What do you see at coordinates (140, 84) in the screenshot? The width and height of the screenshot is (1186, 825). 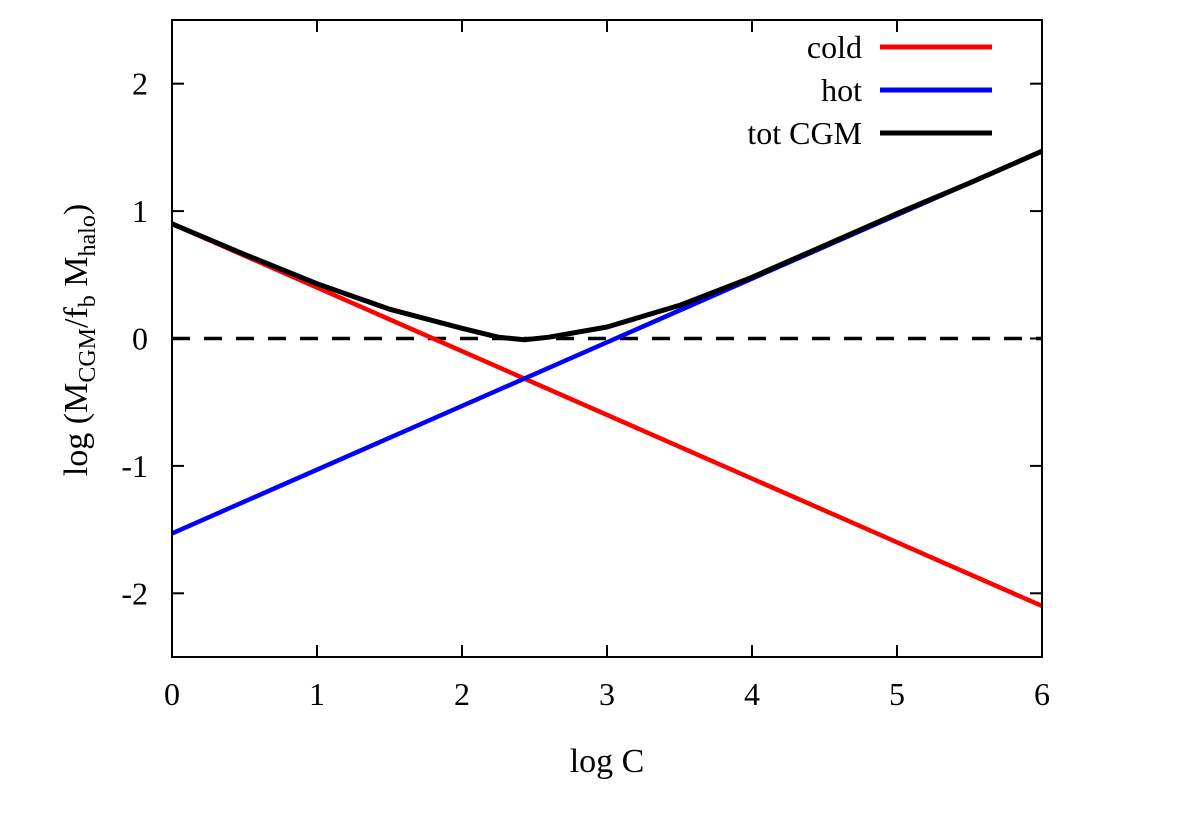 I see `y-tick-label: 2` at bounding box center [140, 84].